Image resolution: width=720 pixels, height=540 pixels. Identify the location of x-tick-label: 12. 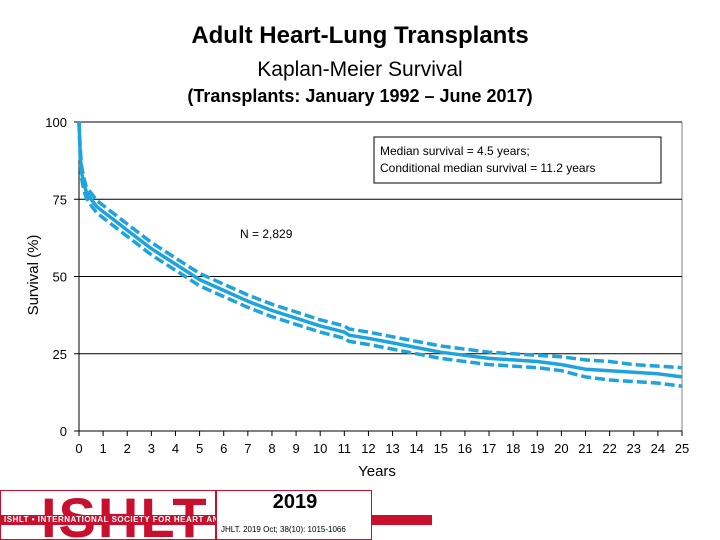
(368, 448).